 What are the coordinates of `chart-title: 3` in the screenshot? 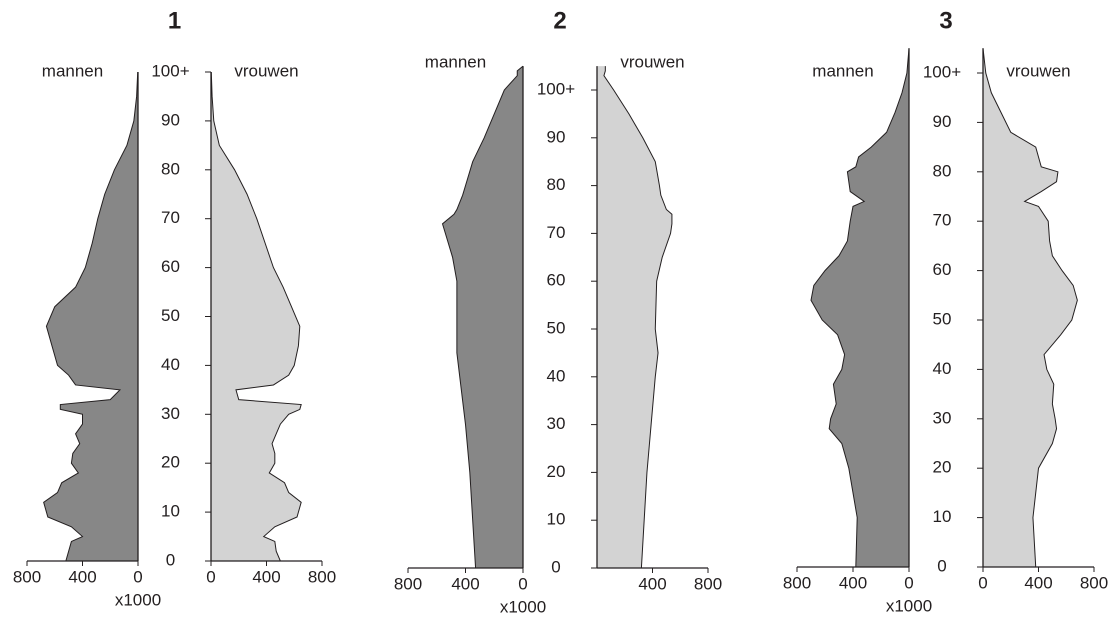 It's located at (945, 20).